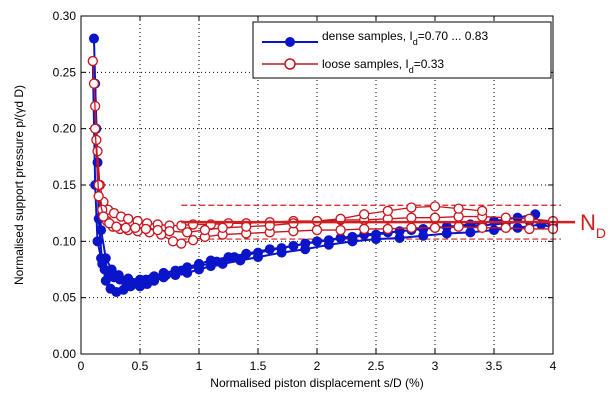 The height and width of the screenshot is (401, 610). What do you see at coordinates (65, 298) in the screenshot?
I see `y-tick-label: 0.05` at bounding box center [65, 298].